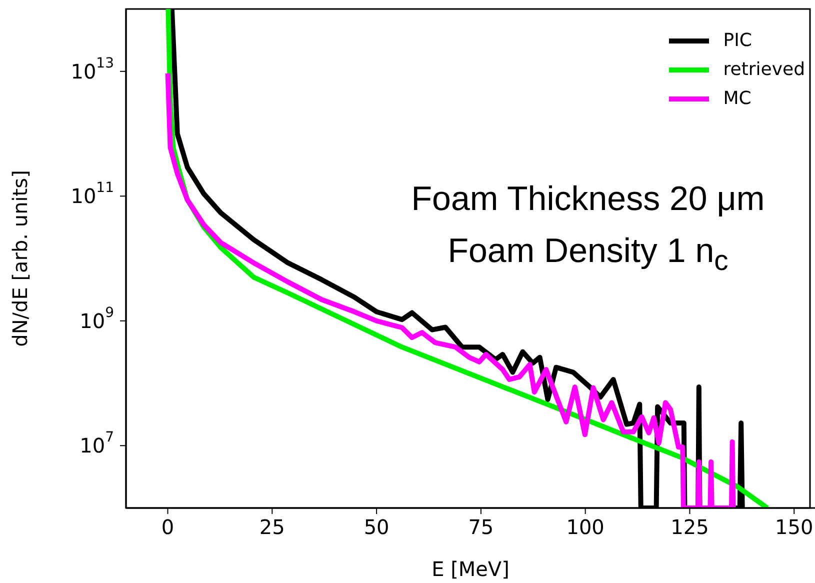  I want to click on legend-label: PIC, so click(737, 40).